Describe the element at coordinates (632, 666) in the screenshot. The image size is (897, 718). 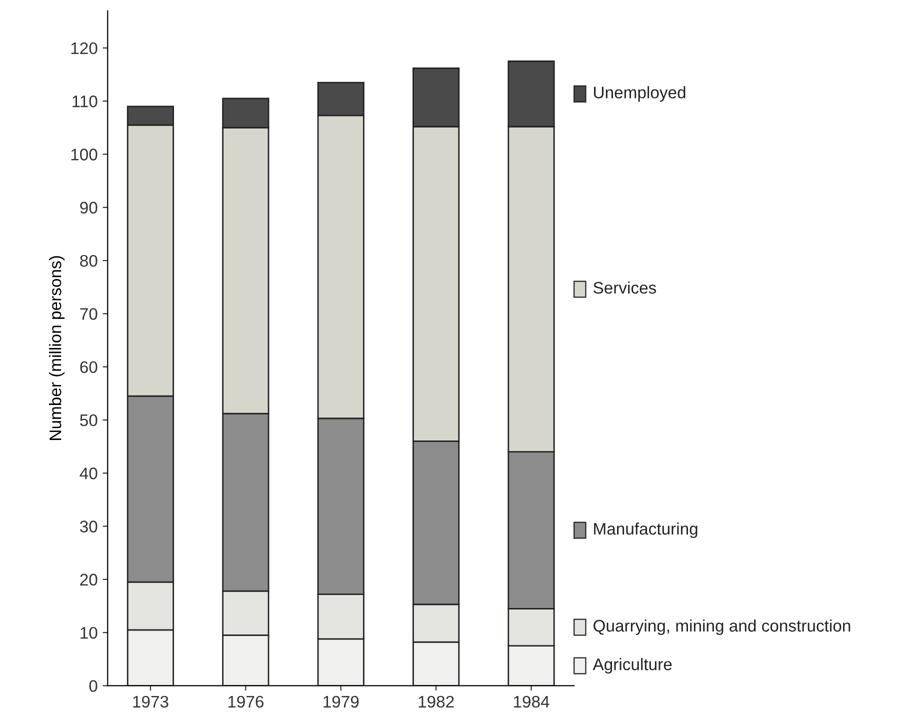
I see `legend-label: Agriculture` at that location.